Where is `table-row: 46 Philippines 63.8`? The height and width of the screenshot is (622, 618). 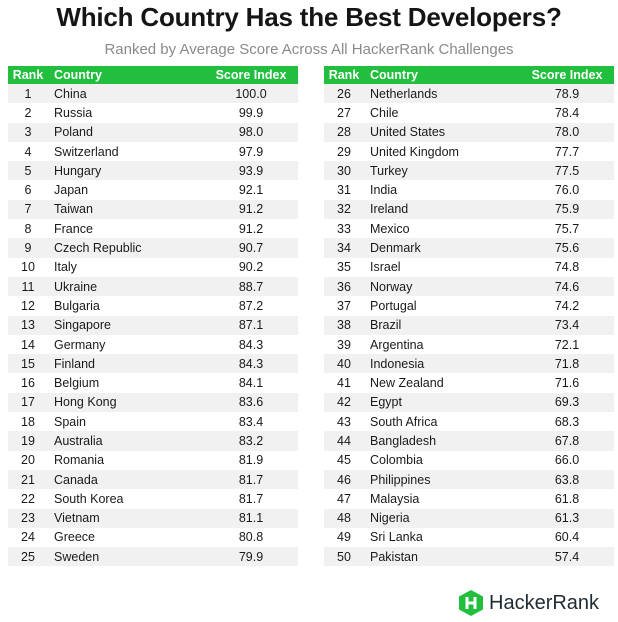
table-row: 46 Philippines 63.8 is located at coordinates (469, 479).